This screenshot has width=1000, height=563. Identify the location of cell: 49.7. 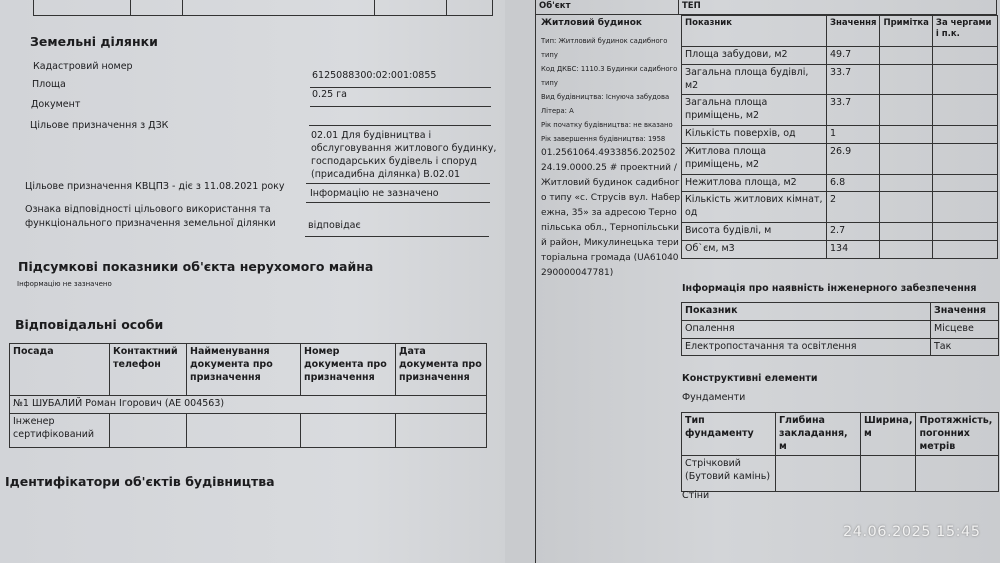
(853, 55).